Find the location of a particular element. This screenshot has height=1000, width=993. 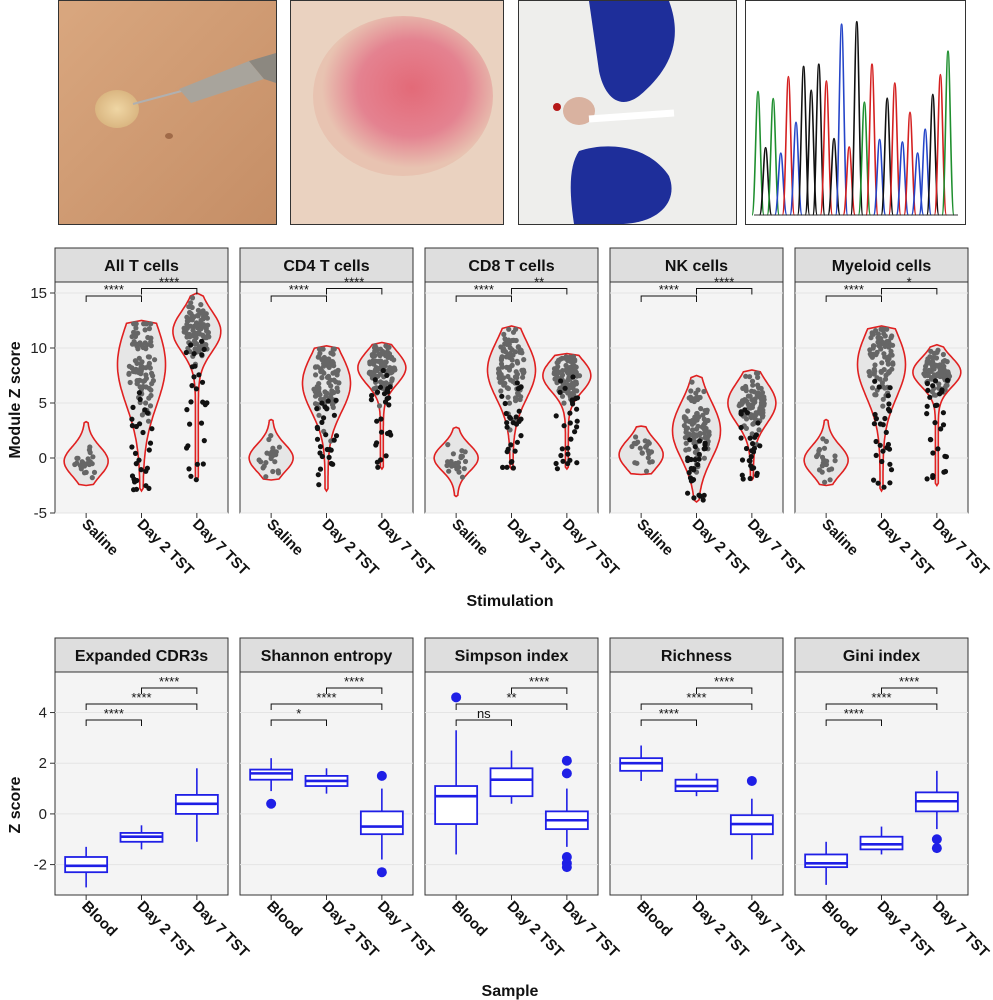

photo-skin-biopsy is located at coordinates (627, 112).